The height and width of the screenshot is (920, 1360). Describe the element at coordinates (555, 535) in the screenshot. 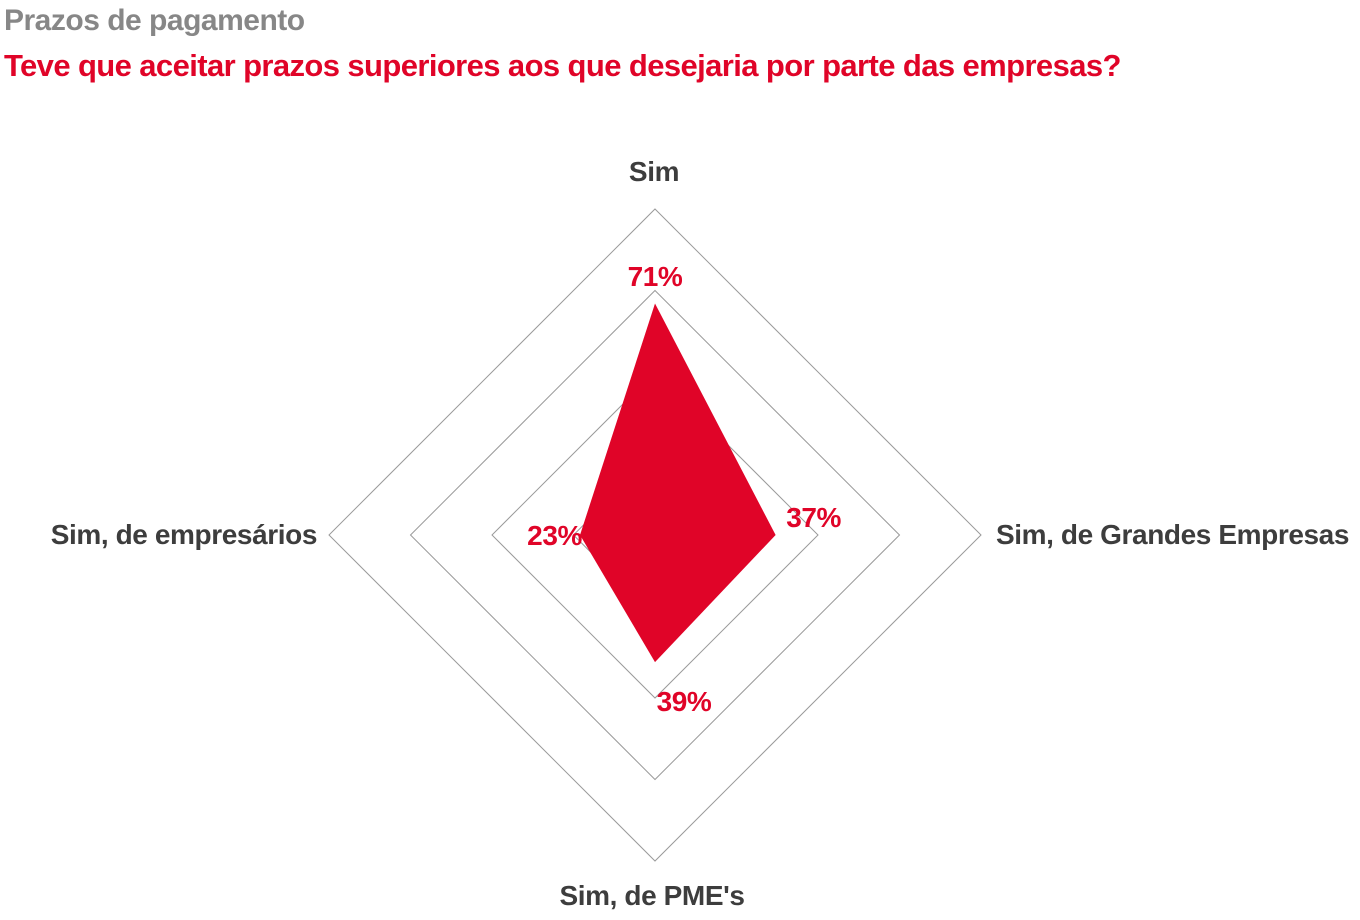

I see `value-label-empresarios: 23%` at that location.